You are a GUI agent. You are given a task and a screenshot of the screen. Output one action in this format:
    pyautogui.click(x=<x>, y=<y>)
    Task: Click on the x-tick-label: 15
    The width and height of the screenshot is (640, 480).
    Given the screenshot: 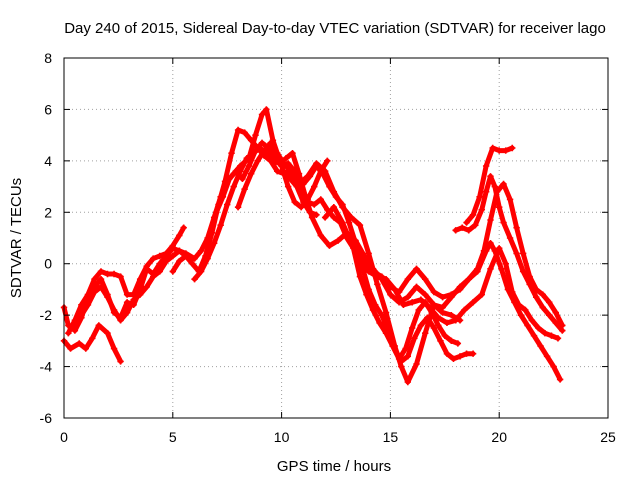 What is the action you would take?
    pyautogui.click(x=391, y=437)
    